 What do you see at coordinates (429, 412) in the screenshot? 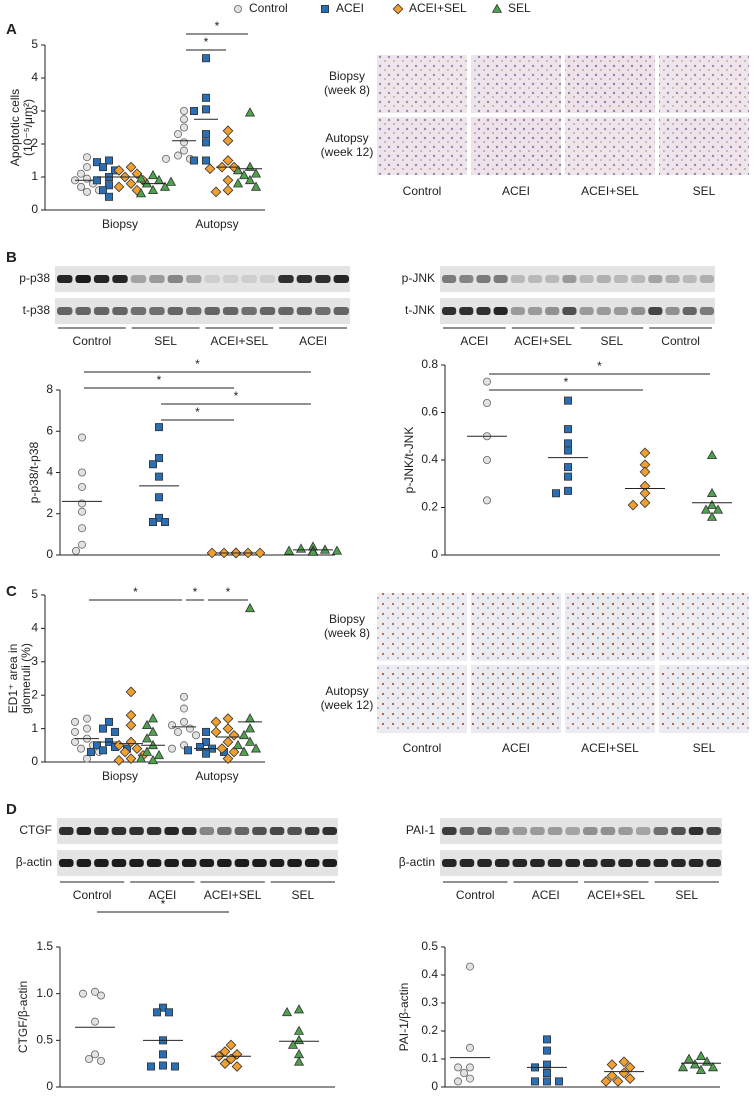
I see `y-tick-label: 0.6` at bounding box center [429, 412].